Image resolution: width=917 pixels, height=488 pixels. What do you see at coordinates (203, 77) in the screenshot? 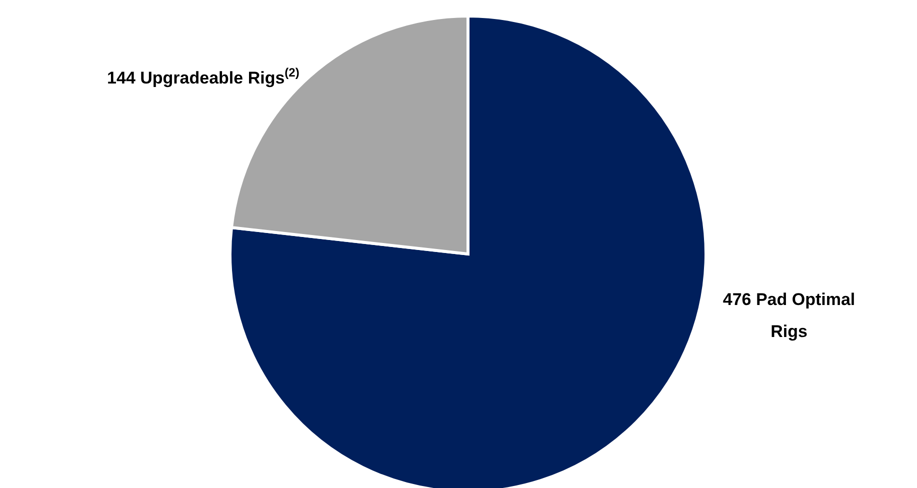
I see `slice-label: 144 Upgradeable Rigs$^{(2)}$` at bounding box center [203, 77].